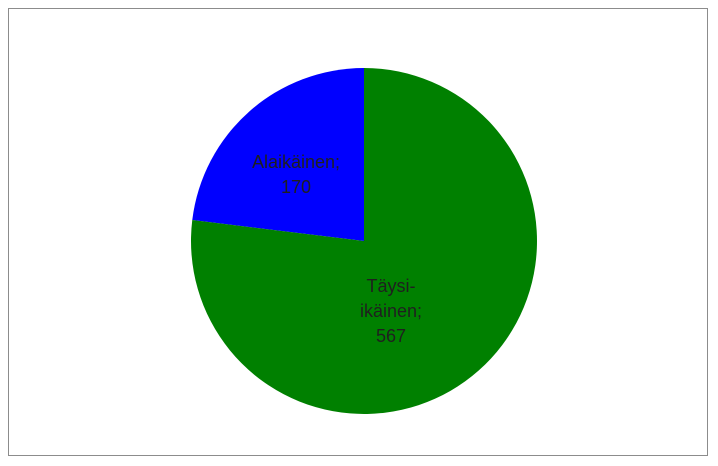 This screenshot has height=466, width=718. Describe the element at coordinates (391, 286) in the screenshot. I see `slice-label-line: Täysi-` at that location.